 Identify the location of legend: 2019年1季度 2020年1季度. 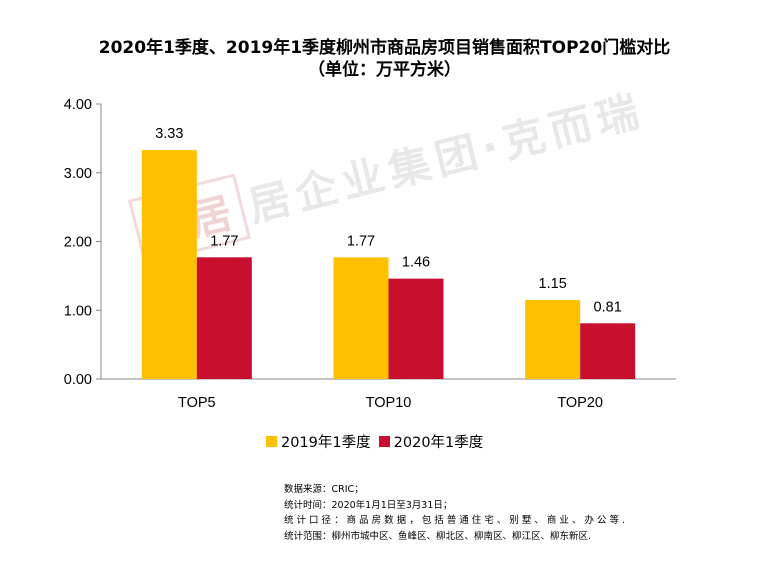
(378, 441).